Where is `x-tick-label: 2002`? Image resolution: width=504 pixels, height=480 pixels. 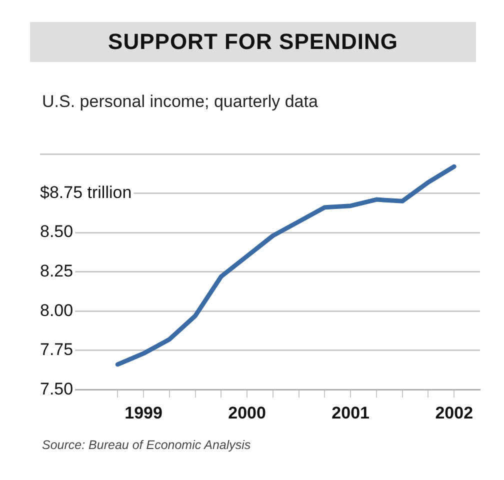 x-tick-label: 2002 is located at coordinates (454, 412).